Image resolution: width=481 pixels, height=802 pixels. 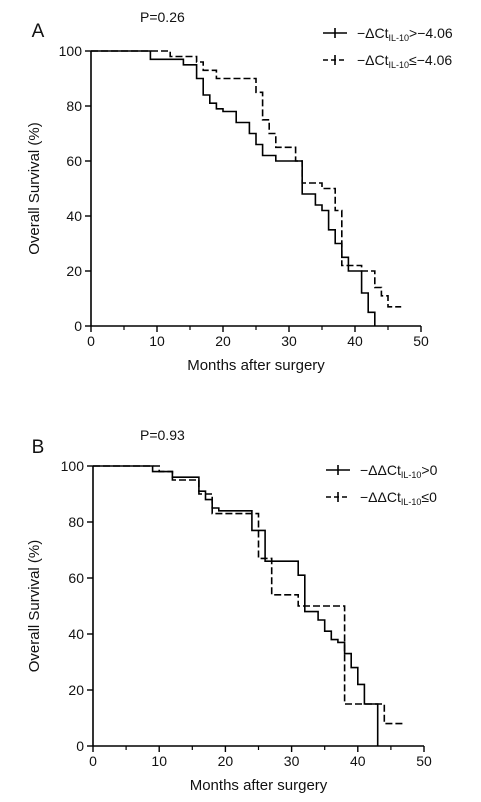 I want to click on legend-label-suffix: ≤0, so click(x=429, y=497).